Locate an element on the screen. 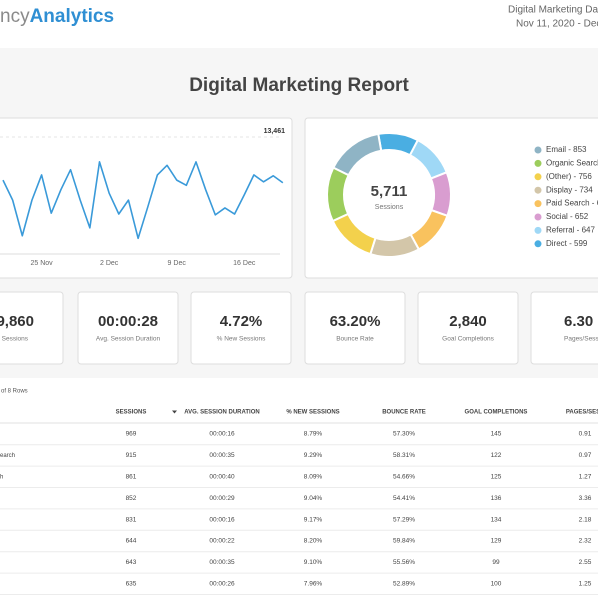 The width and height of the screenshot is (598, 598). table-cell: 00:00:16 is located at coordinates (222, 434).